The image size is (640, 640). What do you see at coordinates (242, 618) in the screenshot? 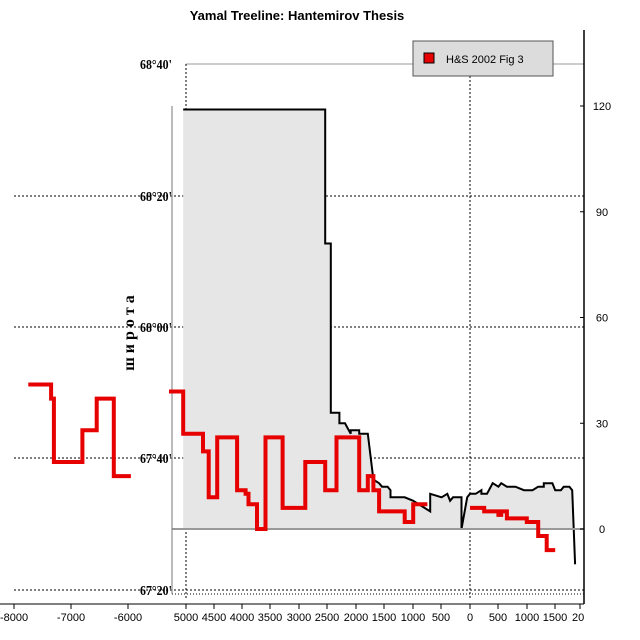
I see `bottom-axis-tick-label: 4000` at bounding box center [242, 618].